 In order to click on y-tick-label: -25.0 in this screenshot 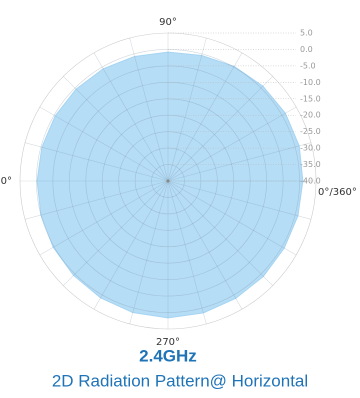, I will do `click(310, 131)`.